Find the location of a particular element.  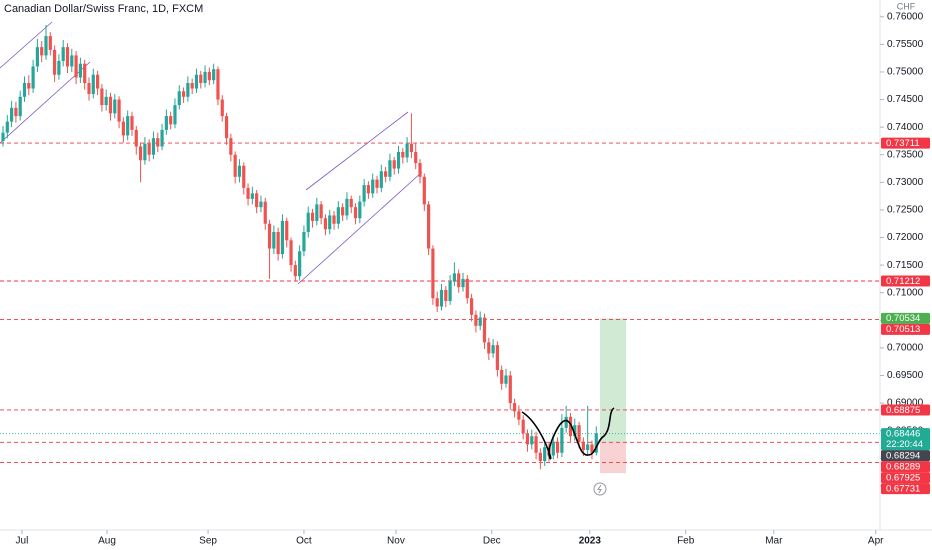

y-tick-label: 0.73500 is located at coordinates (905, 154).